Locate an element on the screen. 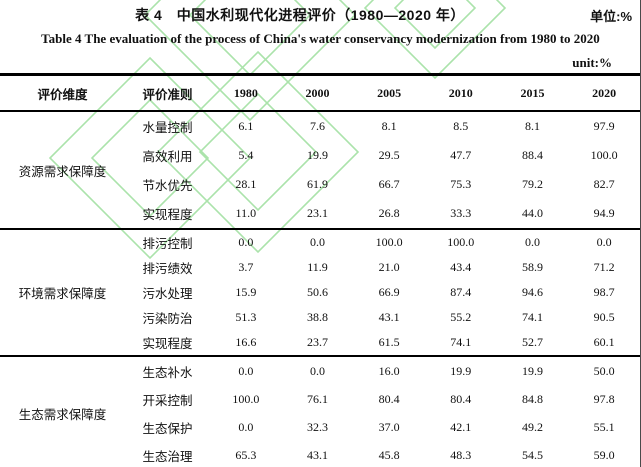 The width and height of the screenshot is (641, 467). value-cell: 55.2 is located at coordinates (461, 317).